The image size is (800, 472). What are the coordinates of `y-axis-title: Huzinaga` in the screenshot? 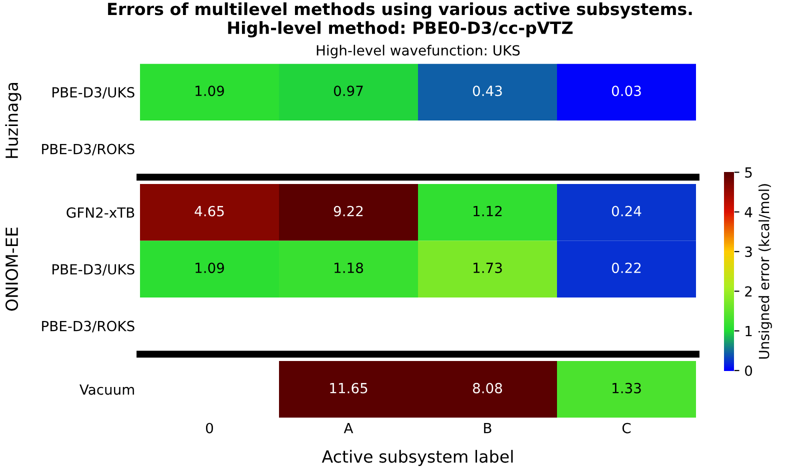 It's located at (13, 120).